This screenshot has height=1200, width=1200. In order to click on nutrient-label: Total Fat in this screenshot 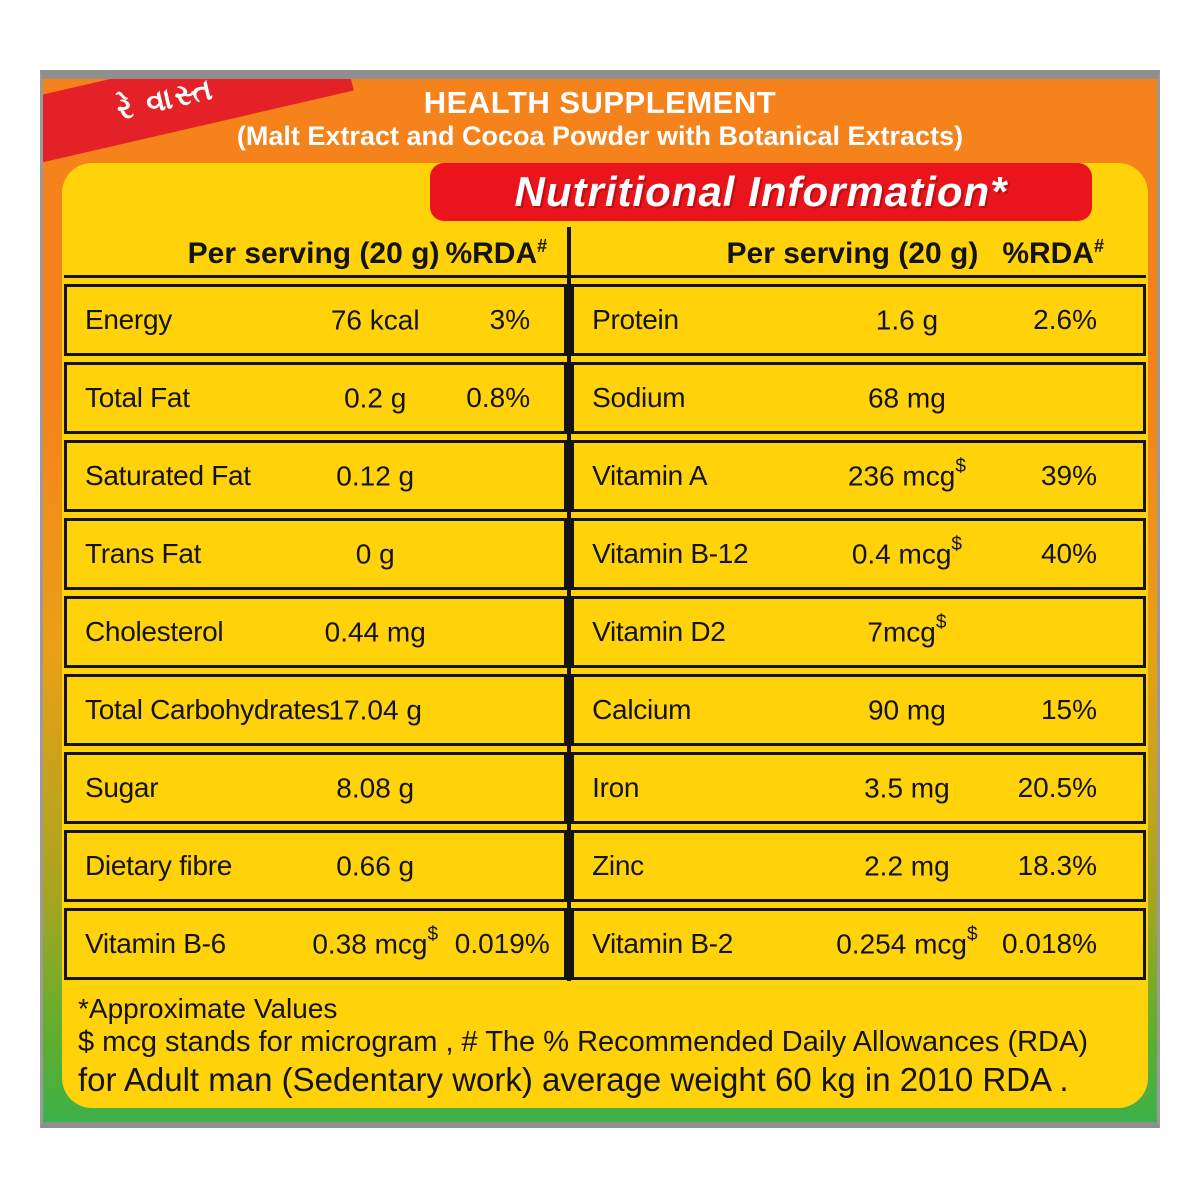, I will do `click(137, 397)`.